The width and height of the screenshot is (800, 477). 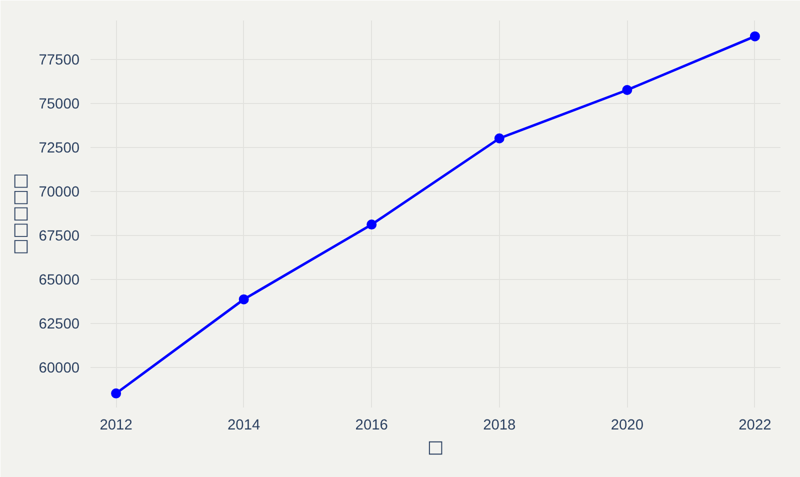 What do you see at coordinates (435, 448) in the screenshot?
I see `x-axis-title: □` at bounding box center [435, 448].